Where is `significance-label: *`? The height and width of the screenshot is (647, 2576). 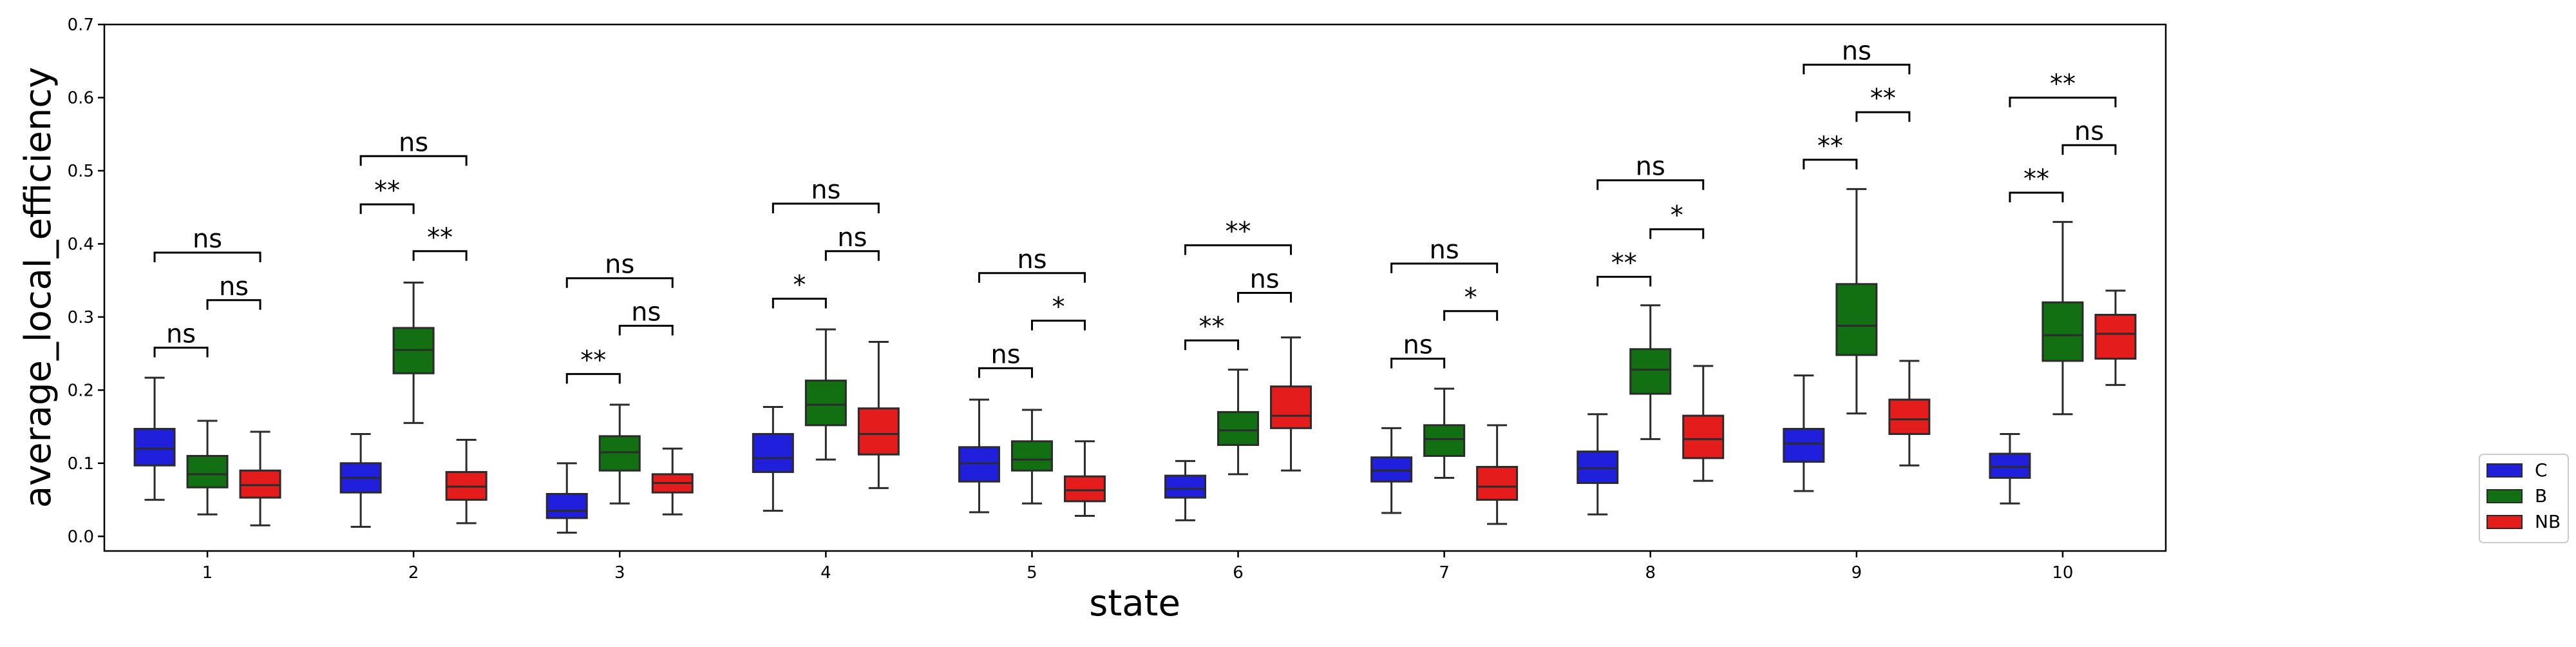 significance-label: * is located at coordinates (1059, 307).